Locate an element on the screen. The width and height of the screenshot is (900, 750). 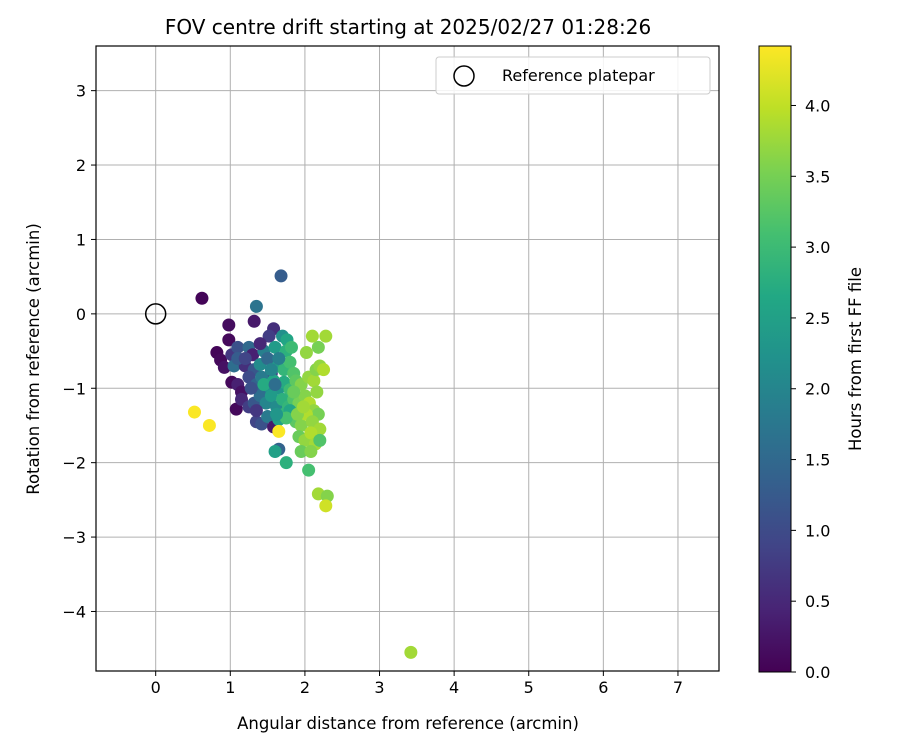
y-tick-label: 1 is located at coordinates (81, 239).